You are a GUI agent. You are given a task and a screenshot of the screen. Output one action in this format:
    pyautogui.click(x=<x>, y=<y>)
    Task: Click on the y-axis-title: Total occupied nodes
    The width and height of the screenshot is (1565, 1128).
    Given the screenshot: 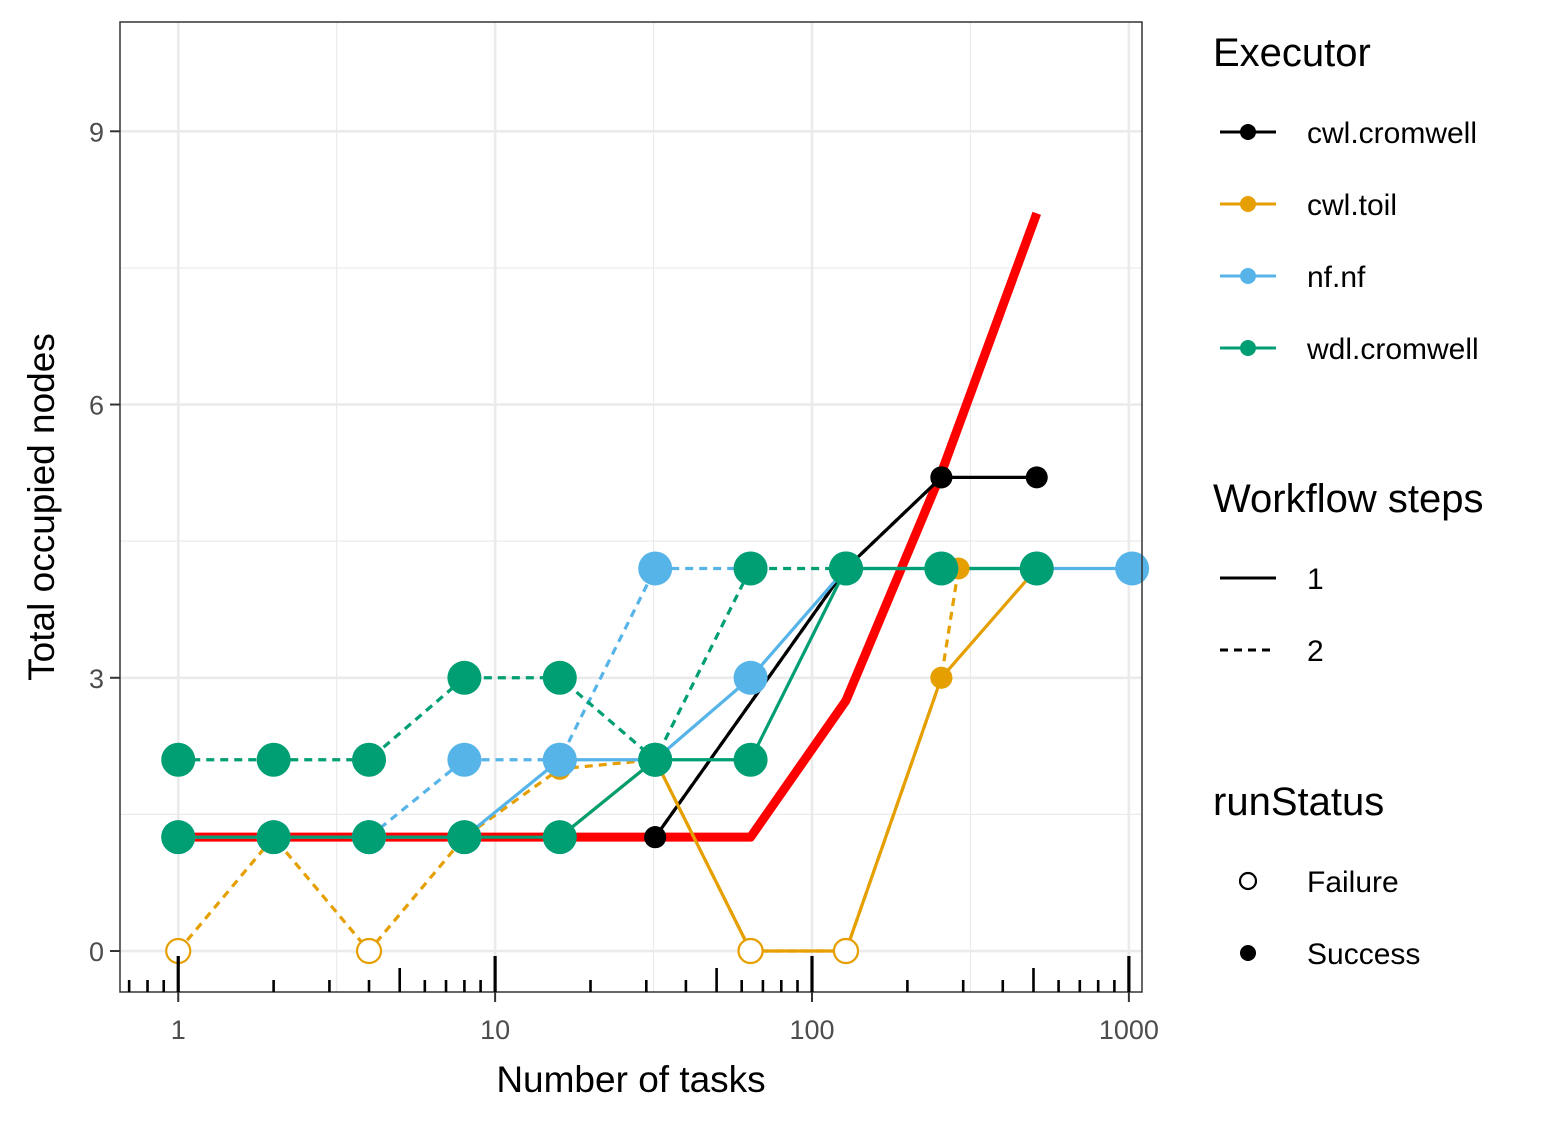 What is the action you would take?
    pyautogui.click(x=41, y=507)
    